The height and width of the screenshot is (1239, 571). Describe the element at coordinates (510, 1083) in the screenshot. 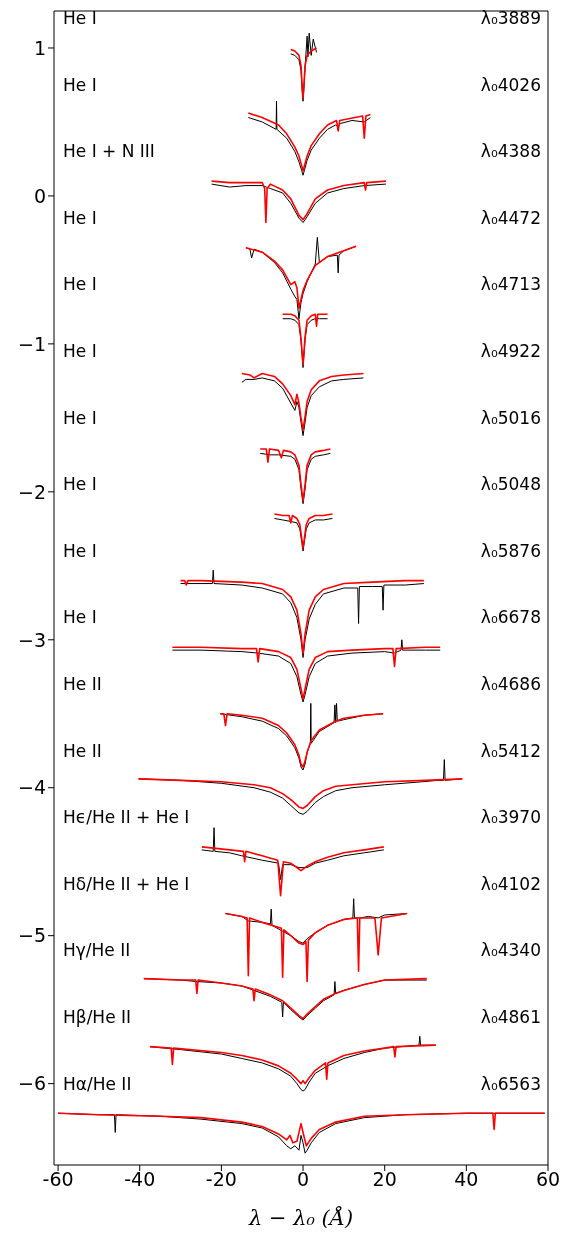

I see `annotation: λ₀6563` at that location.